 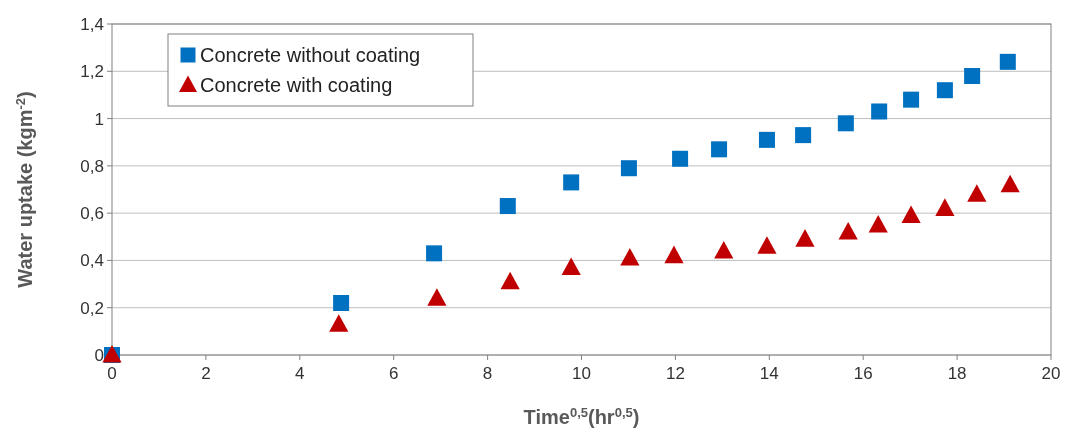 I want to click on y-tick-label: 1,2, so click(x=92, y=72).